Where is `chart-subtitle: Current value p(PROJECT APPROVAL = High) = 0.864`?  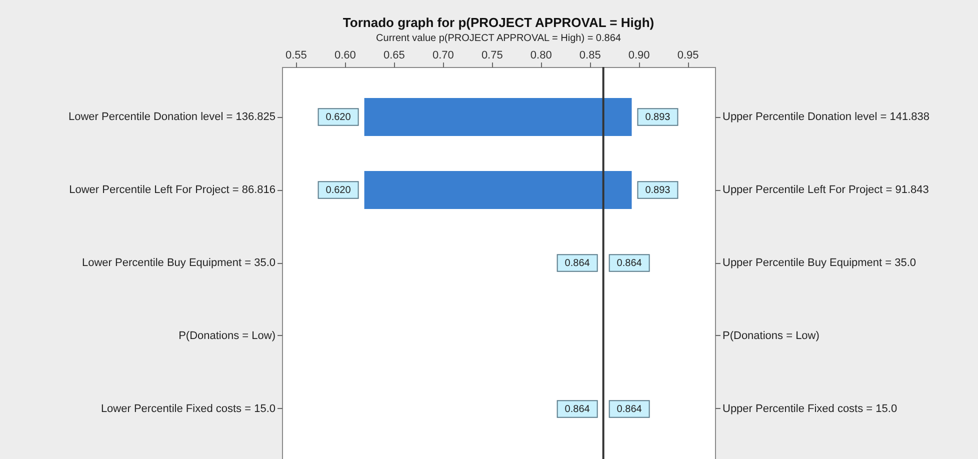 chart-subtitle: Current value p(PROJECT APPROVAL = High) = 0.864 is located at coordinates (499, 38).